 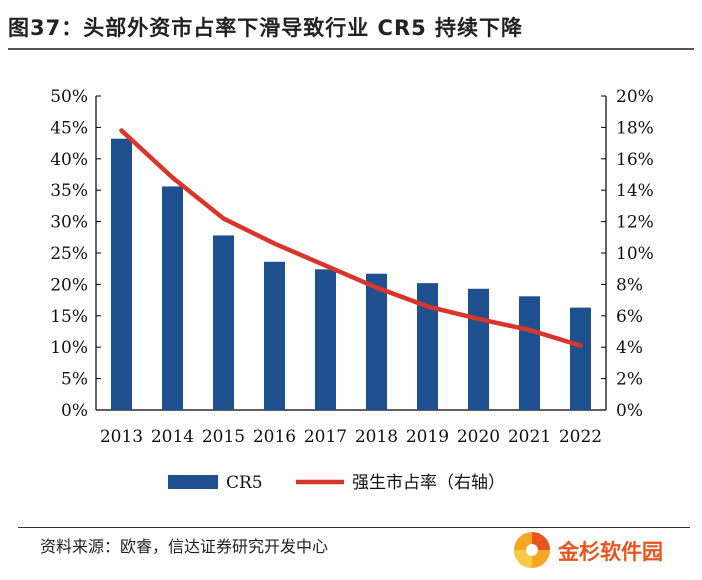 What do you see at coordinates (629, 411) in the screenshot?
I see `right-tick-label: 0%` at bounding box center [629, 411].